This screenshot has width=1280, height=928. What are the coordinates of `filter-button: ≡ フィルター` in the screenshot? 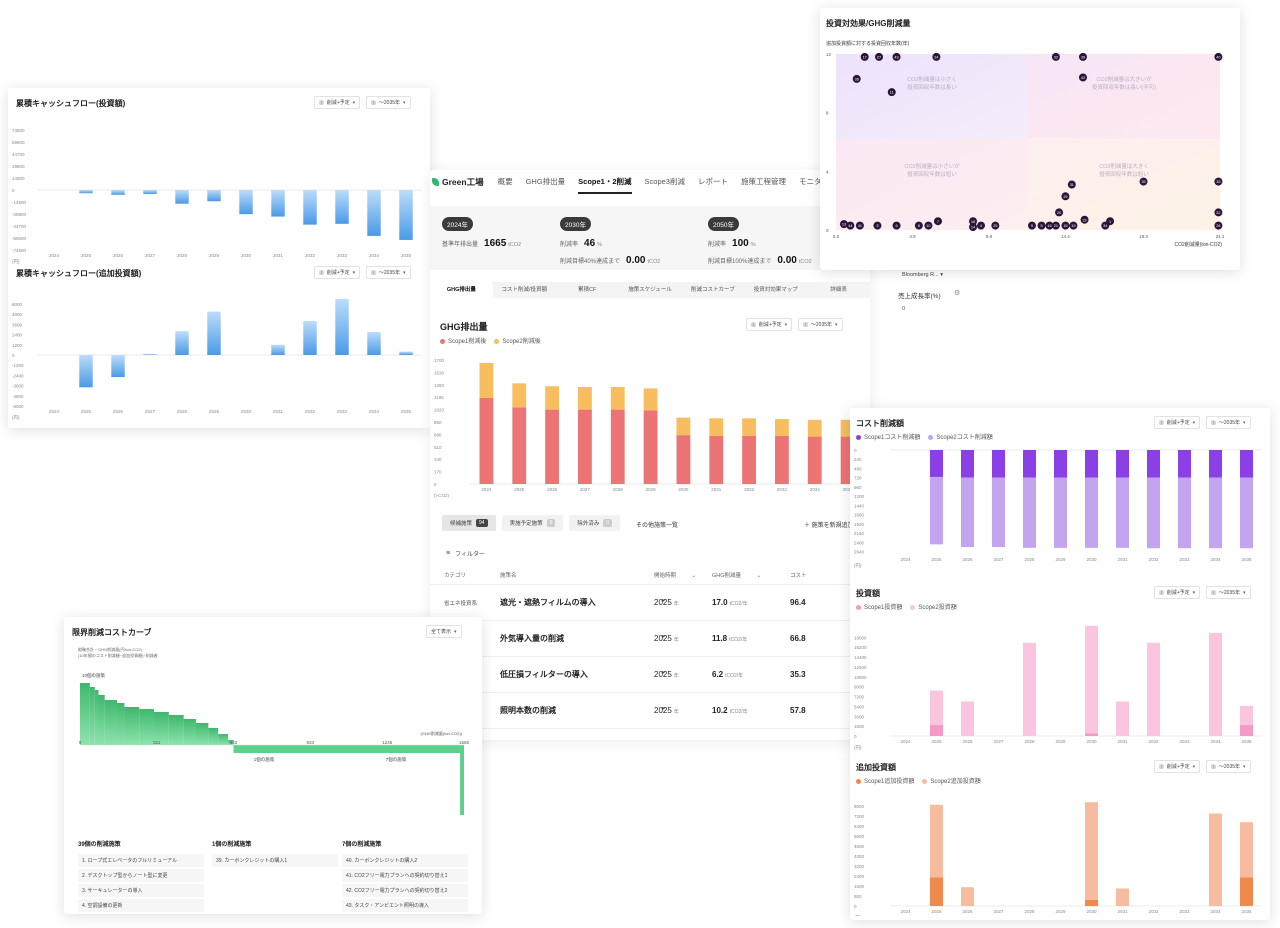 It's located at (465, 554).